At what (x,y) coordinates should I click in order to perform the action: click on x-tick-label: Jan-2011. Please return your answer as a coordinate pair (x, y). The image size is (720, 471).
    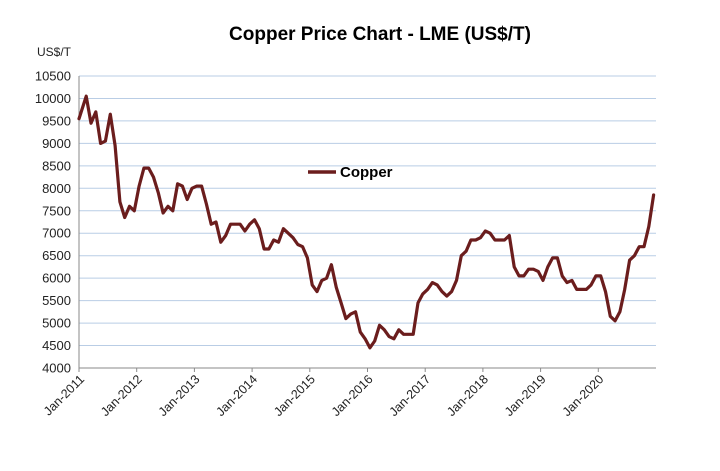
    Looking at the image, I should click on (64, 395).